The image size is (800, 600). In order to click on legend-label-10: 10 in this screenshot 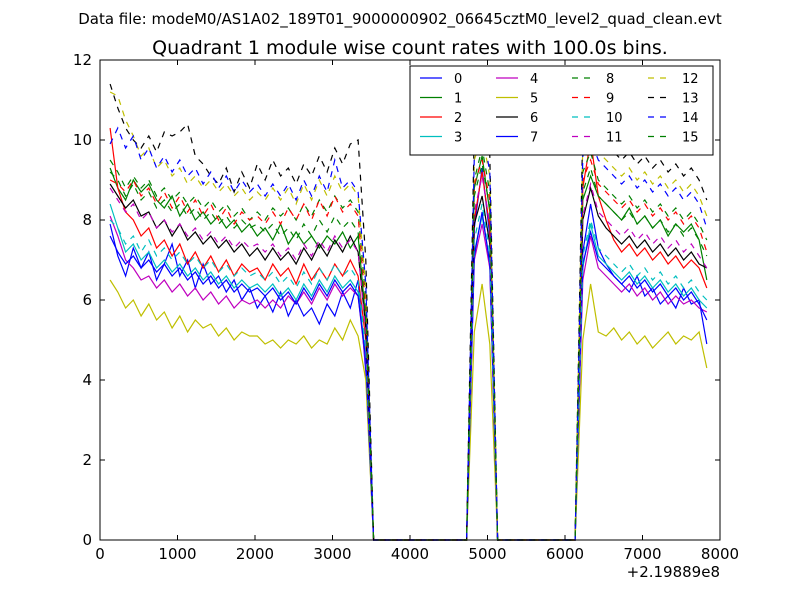, I will do `click(614, 118)`.